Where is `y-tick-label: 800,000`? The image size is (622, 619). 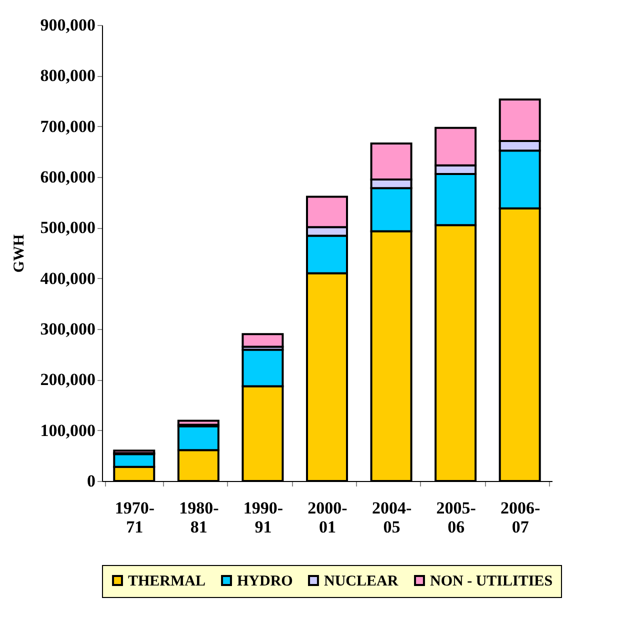
y-tick-label: 800,000 is located at coordinates (68, 76).